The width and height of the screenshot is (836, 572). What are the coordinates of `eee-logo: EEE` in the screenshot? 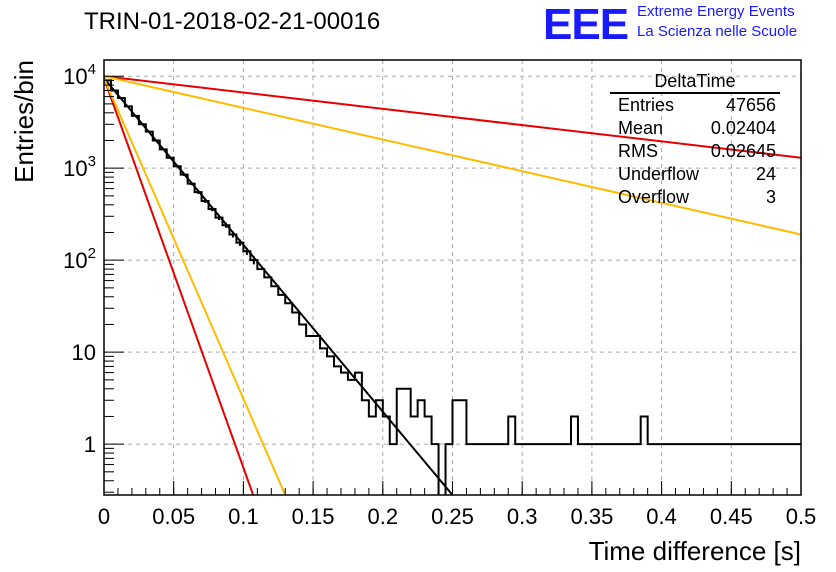 It's located at (586, 24).